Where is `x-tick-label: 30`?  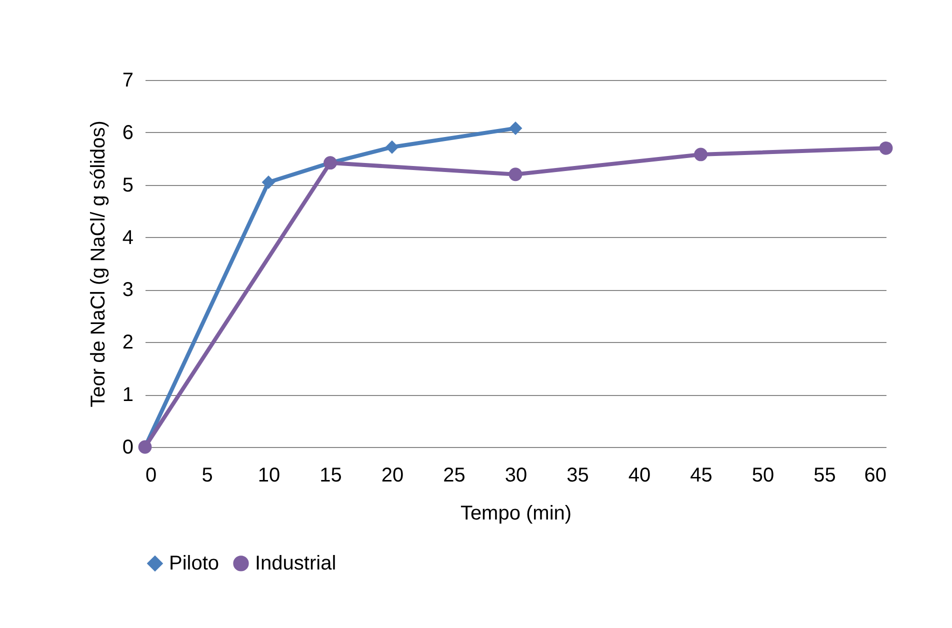 x-tick-label: 30 is located at coordinates (516, 475).